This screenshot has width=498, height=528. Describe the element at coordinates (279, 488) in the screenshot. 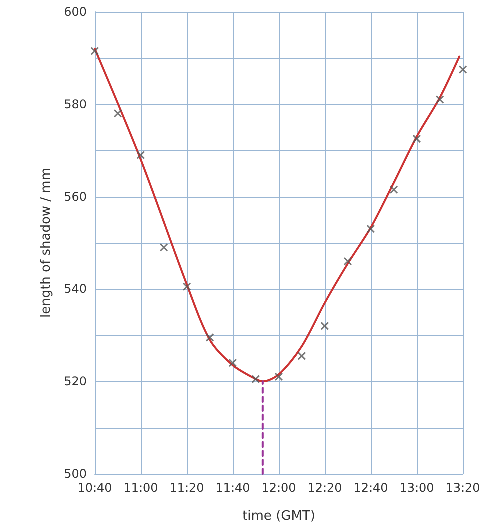

I see `x-tick-label: 12:00` at that location.